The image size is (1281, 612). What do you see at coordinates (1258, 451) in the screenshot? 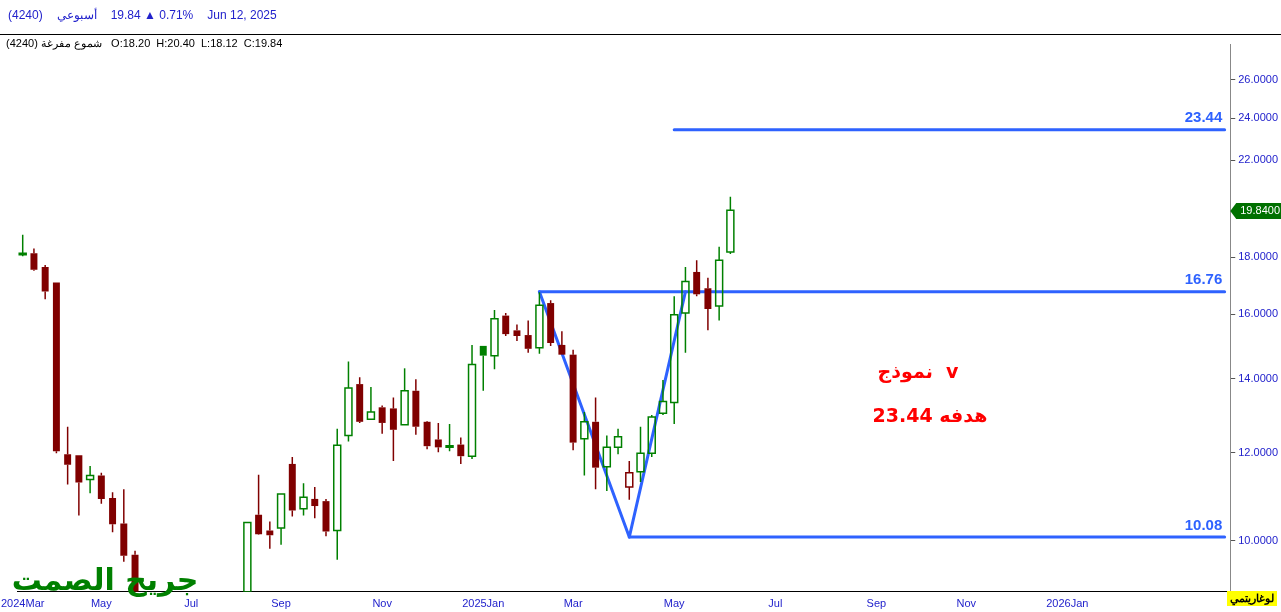
I see `y-tick-label: 12.0000` at bounding box center [1258, 451].